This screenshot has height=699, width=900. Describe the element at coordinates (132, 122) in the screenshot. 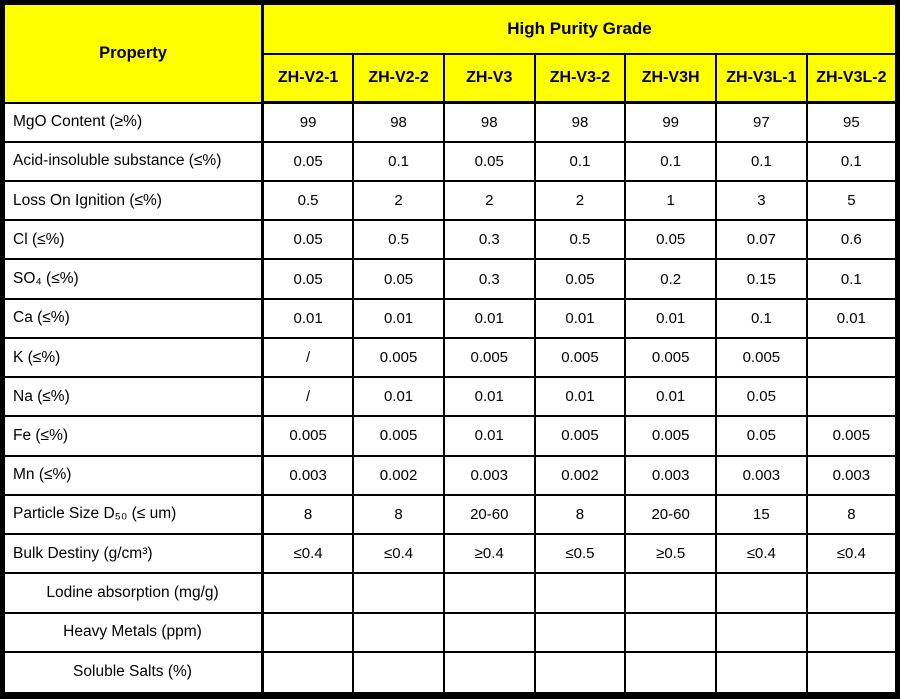

I see `row-label: MgO Content (≥%)` at that location.